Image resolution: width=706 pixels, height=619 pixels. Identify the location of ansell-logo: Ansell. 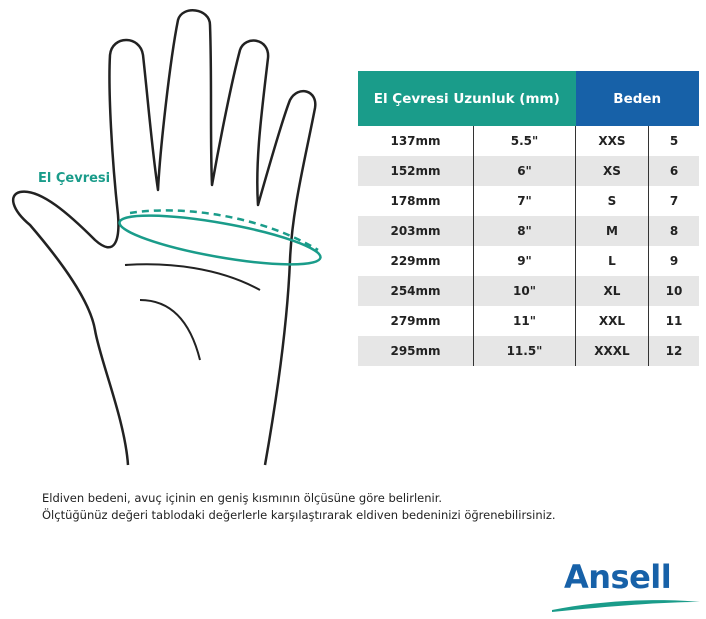
(627, 588).